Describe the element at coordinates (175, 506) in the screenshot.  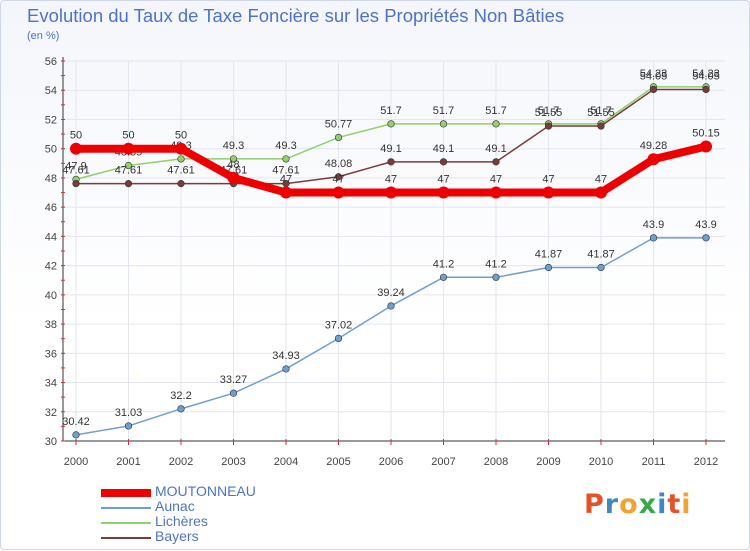
I see `legend-label-aunac: Aunac` at that location.